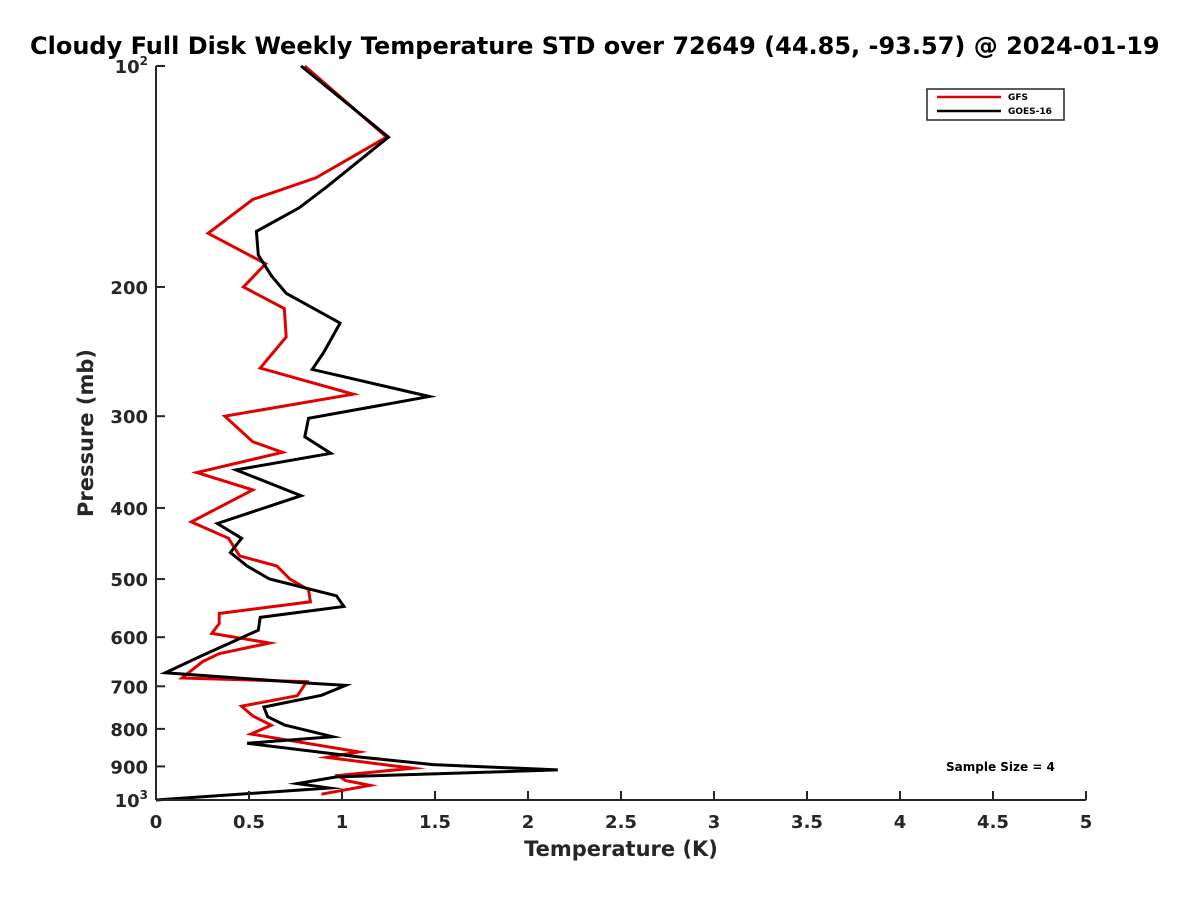  What do you see at coordinates (131, 66) in the screenshot?
I see `y-tick-label: 10²` at bounding box center [131, 66].